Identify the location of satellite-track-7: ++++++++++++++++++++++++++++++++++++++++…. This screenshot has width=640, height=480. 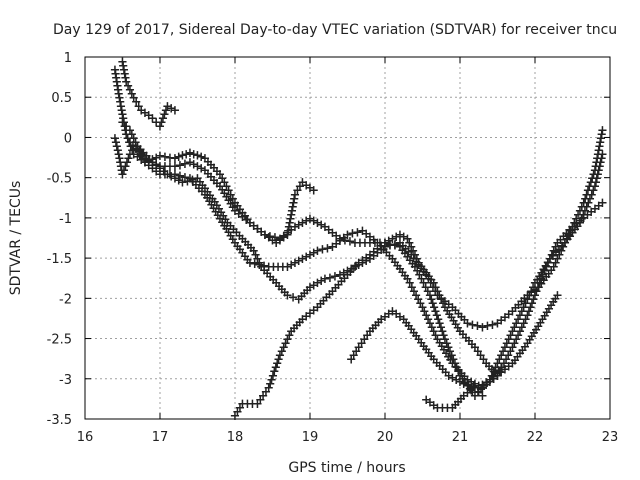
(426, 349).